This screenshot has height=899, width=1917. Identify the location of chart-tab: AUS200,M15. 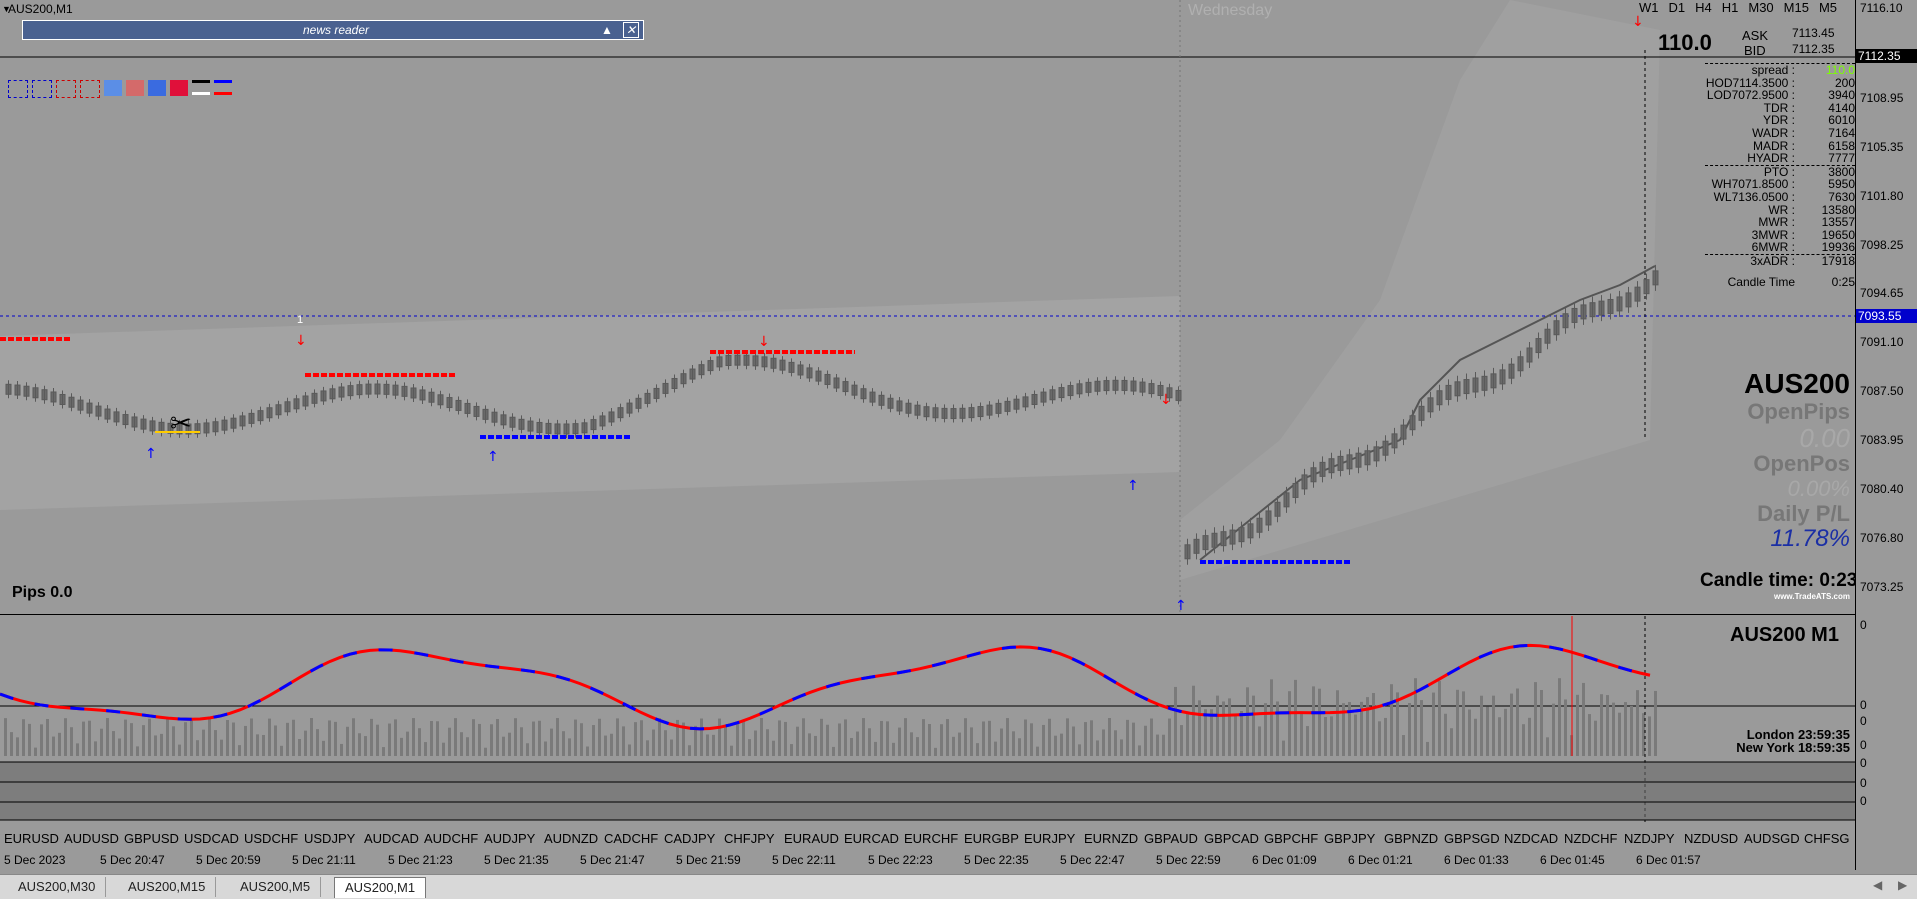
(167, 887).